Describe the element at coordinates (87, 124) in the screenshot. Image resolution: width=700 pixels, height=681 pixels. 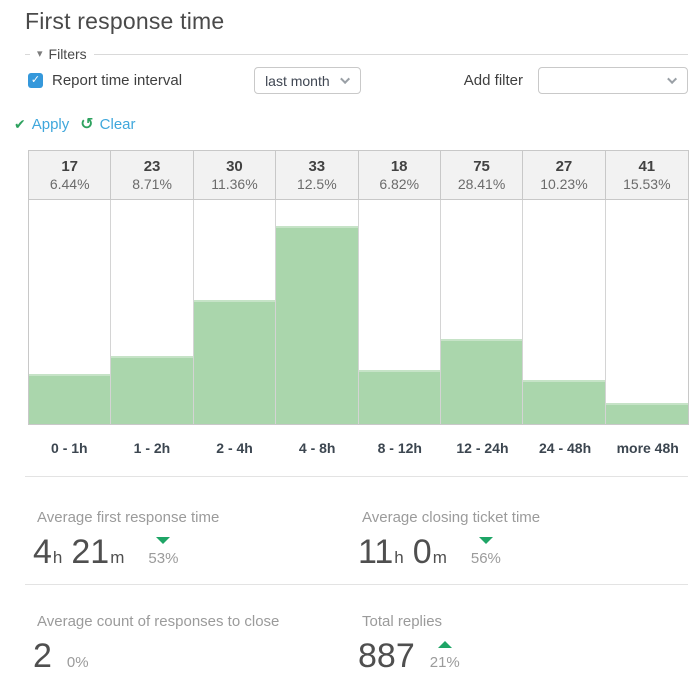
I see `undo-icon: ↺` at that location.